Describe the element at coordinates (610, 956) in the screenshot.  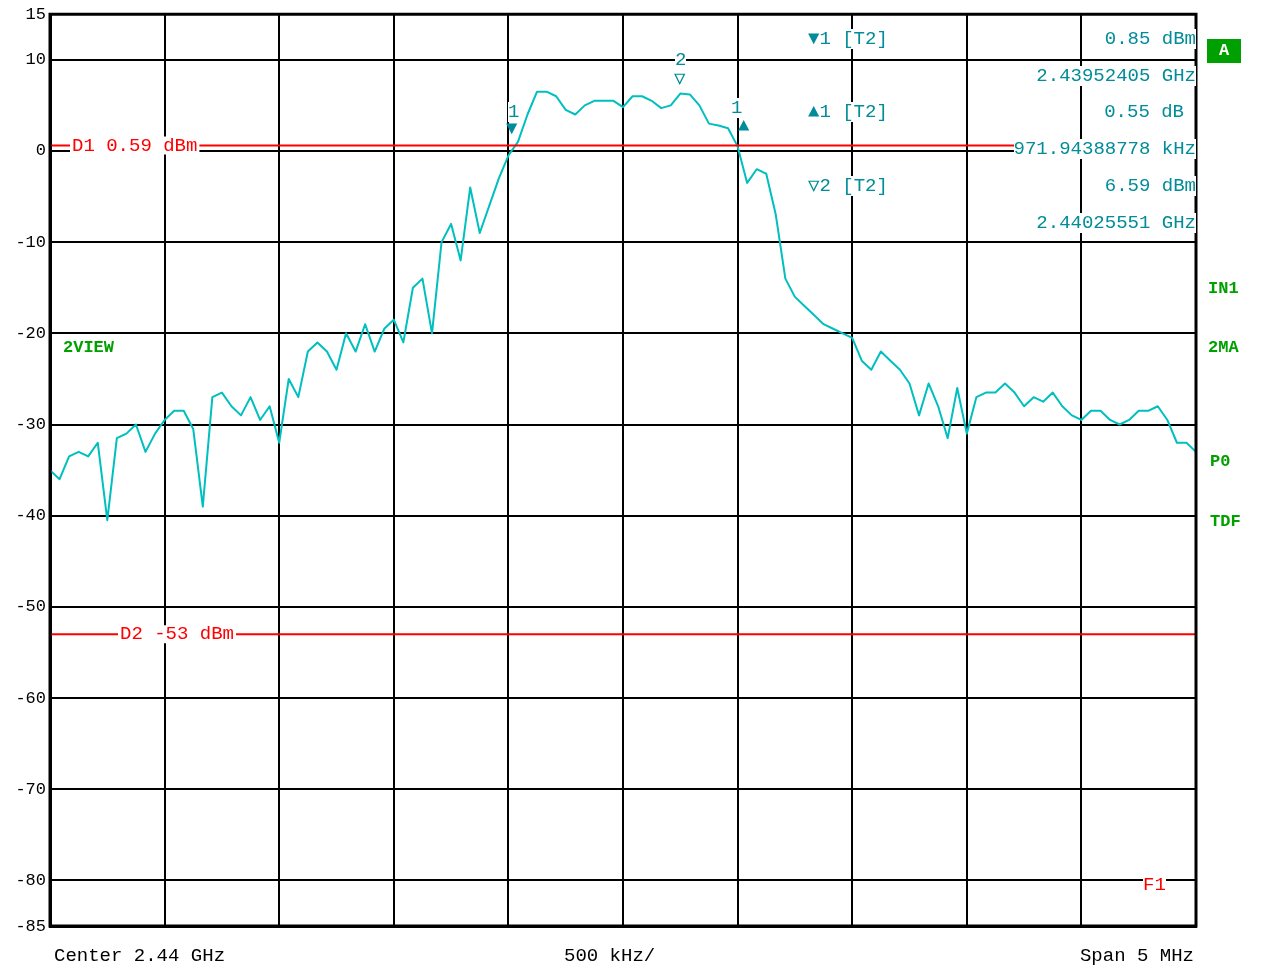
I see `text: 500 kHz/` at that location.